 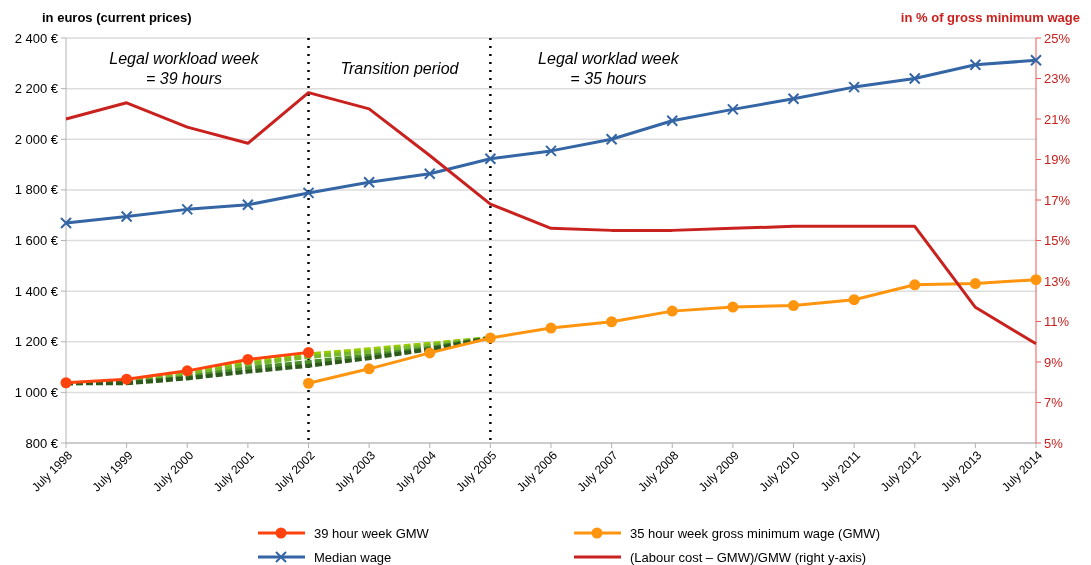 I want to click on y-tick-label: 800 €, so click(x=42, y=443).